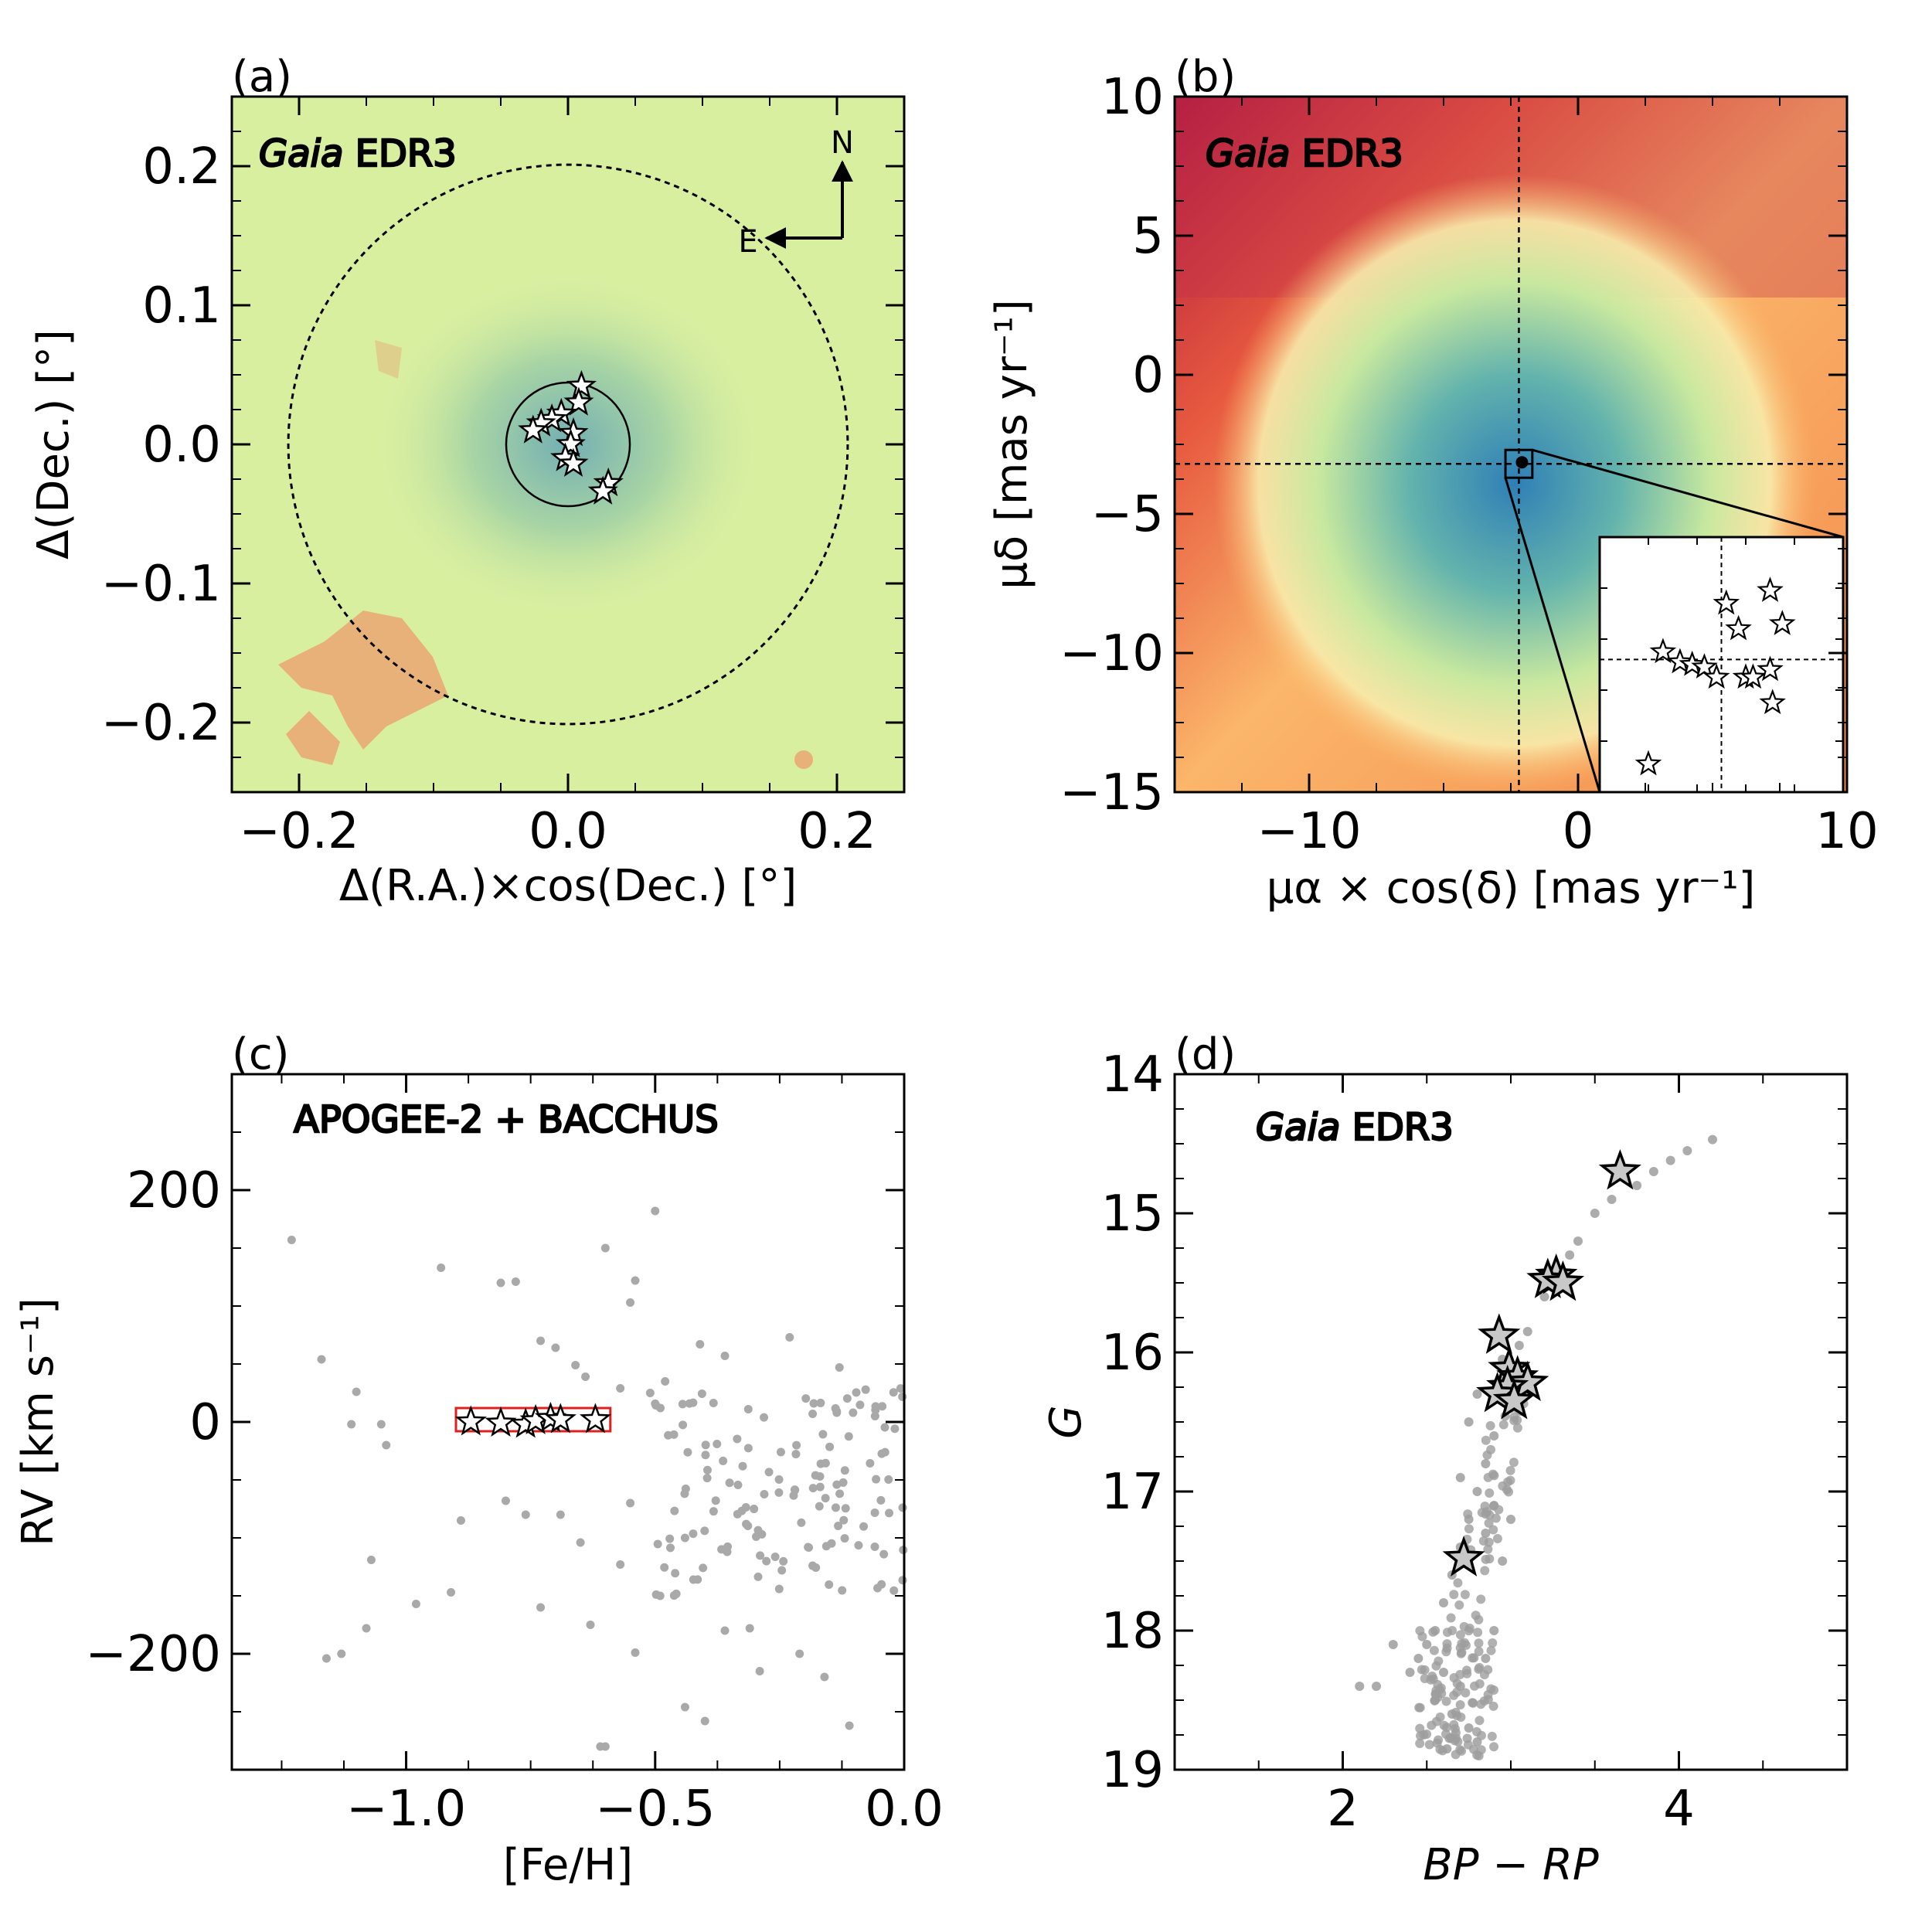 Image resolution: width=1932 pixels, height=1932 pixels. What do you see at coordinates (1133, 1492) in the screenshot?
I see `y-tick-label: 17` at bounding box center [1133, 1492].